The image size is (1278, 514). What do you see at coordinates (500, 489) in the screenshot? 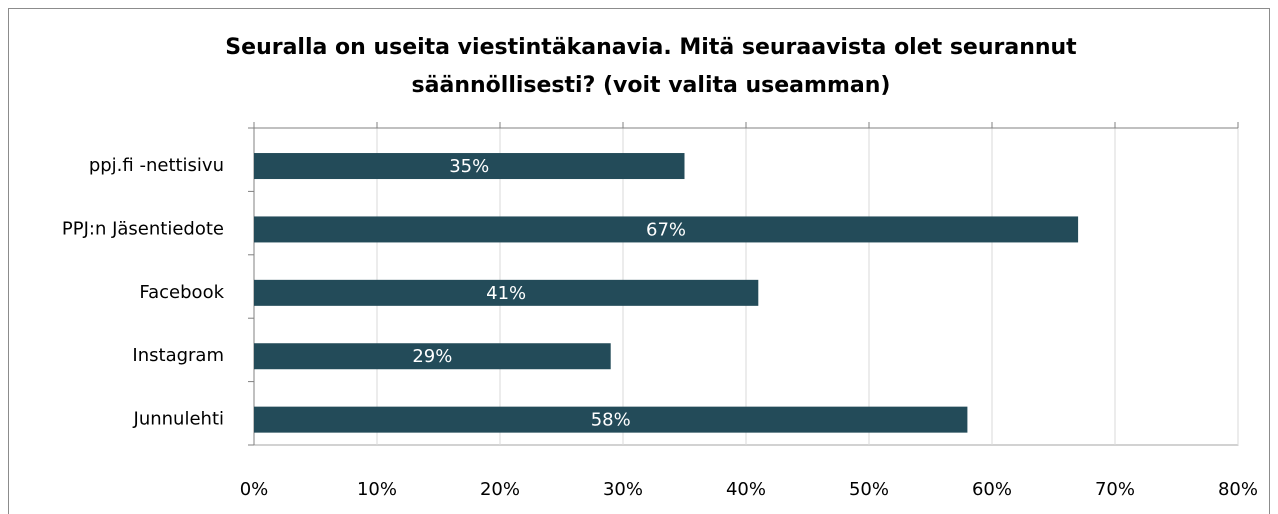
I see `x-tick-label: 20%` at bounding box center [500, 489].